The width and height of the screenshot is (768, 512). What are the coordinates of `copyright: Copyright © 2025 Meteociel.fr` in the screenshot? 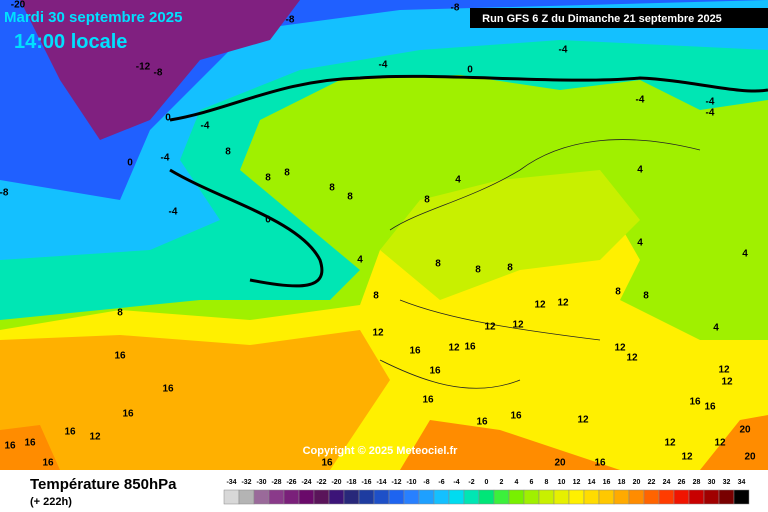 It's located at (381, 451).